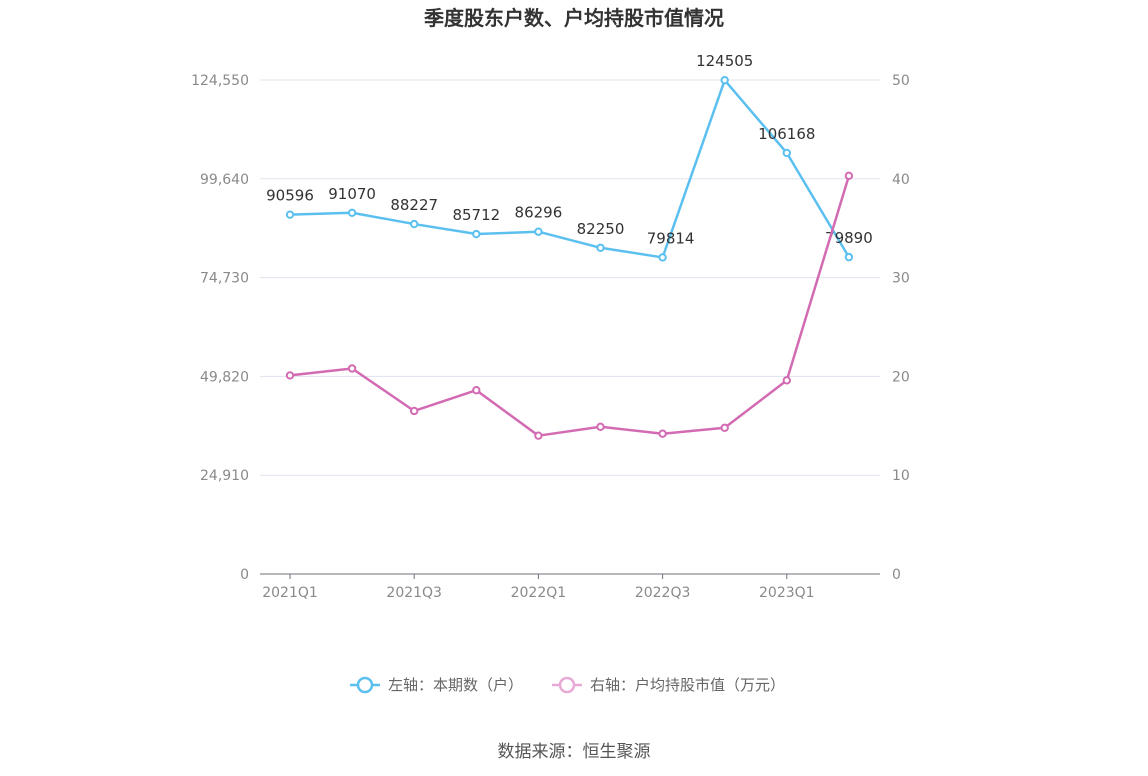 Image resolution: width=1148 pixels, height=776 pixels. I want to click on left-axis-ticks: 0 24,910 49,820 74,730 99,640 124,550, so click(220, 328).